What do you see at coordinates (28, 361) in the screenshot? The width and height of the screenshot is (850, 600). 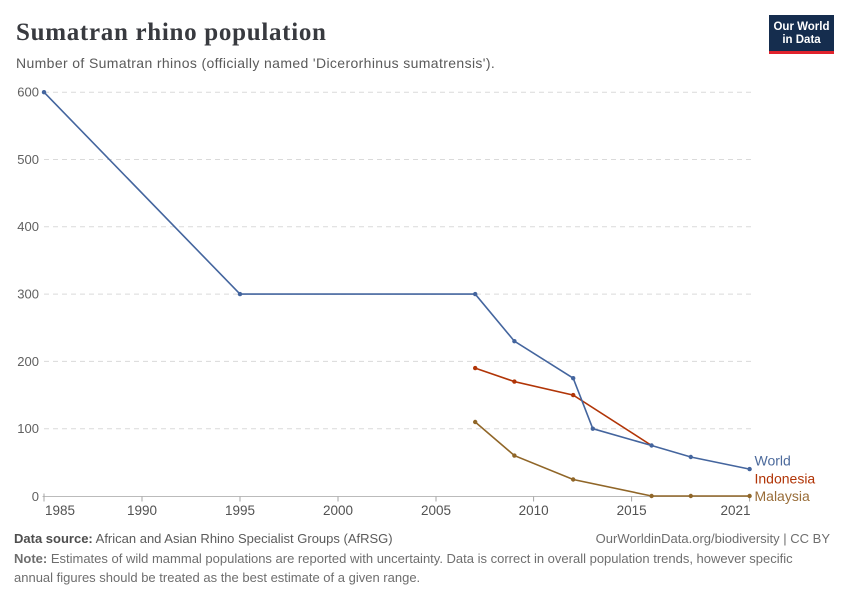 I see `svg-text: 200` at bounding box center [28, 361].